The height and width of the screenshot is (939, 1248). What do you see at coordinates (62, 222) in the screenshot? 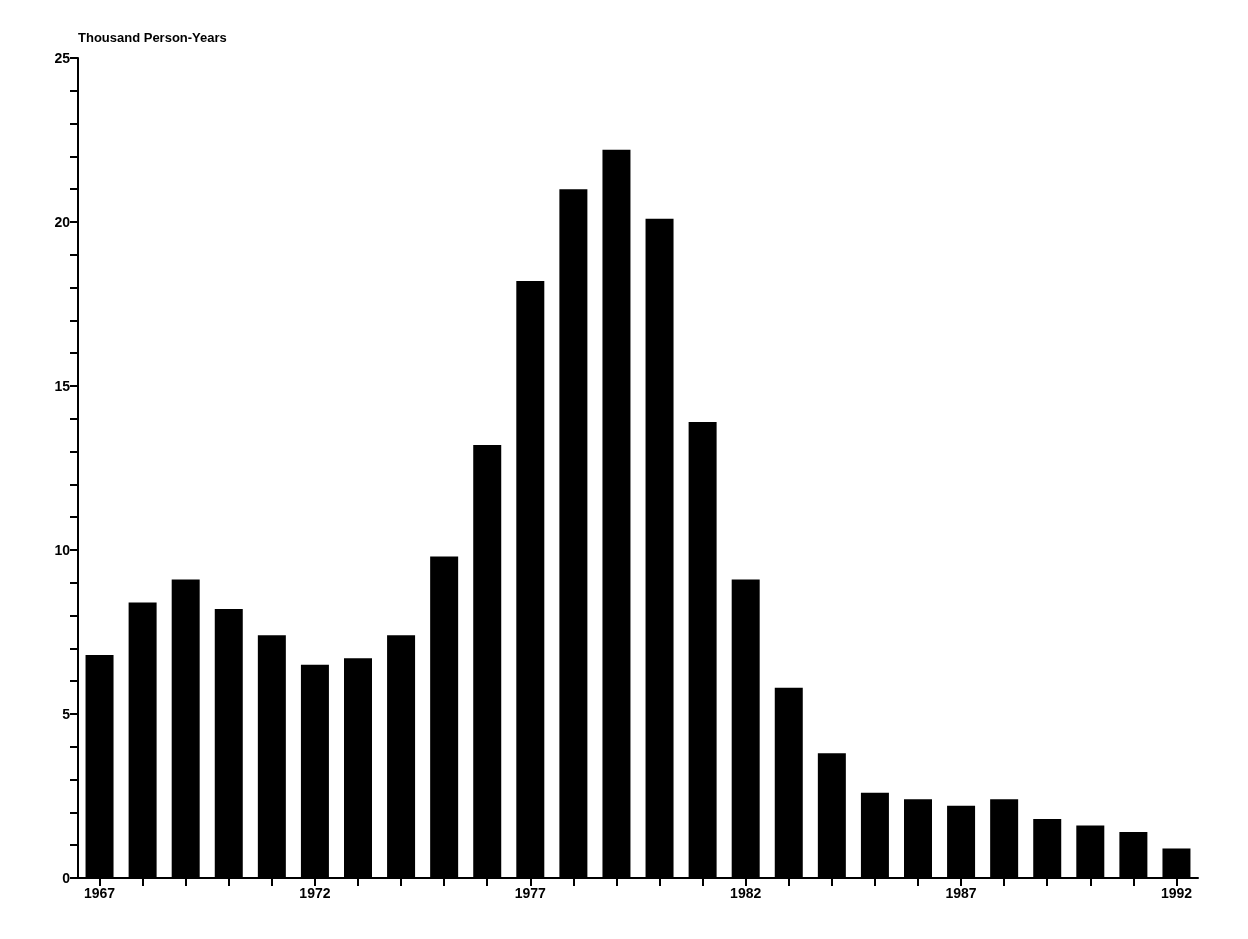
I see `y-tick-label: 20` at bounding box center [62, 222].